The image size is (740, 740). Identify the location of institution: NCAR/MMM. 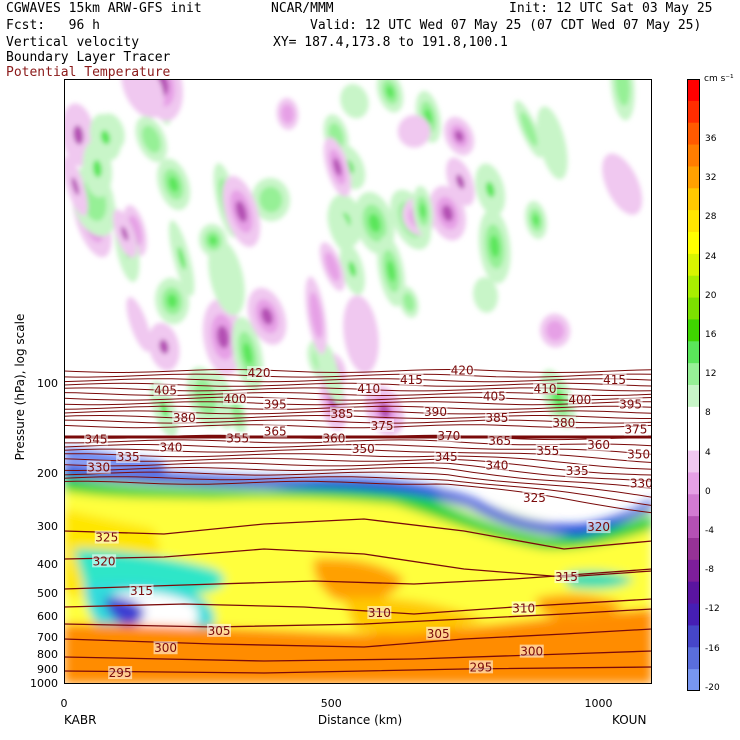
(302, 8).